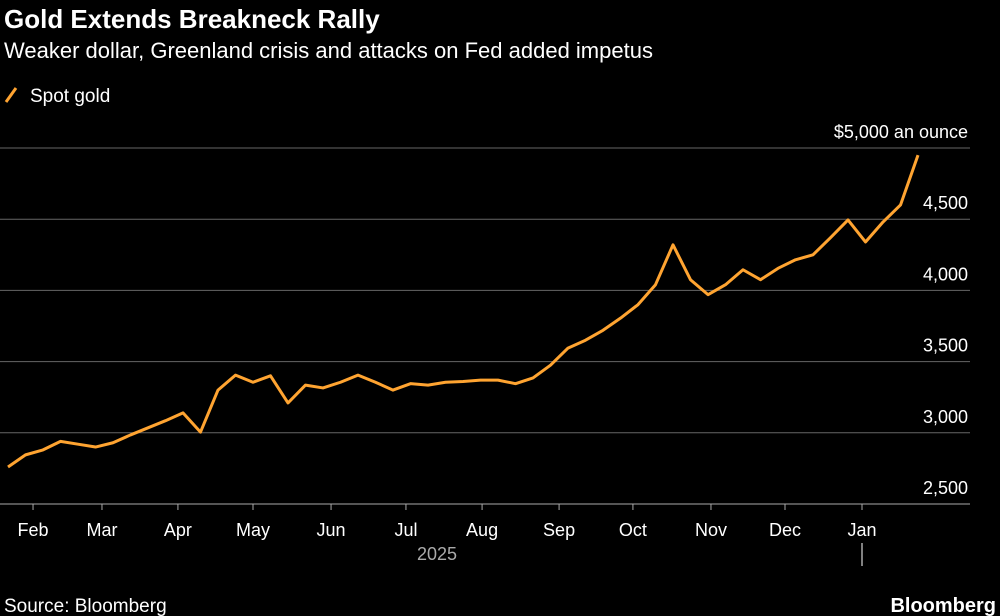  What do you see at coordinates (861, 530) in the screenshot?
I see `x-tick-label: Jan` at bounding box center [861, 530].